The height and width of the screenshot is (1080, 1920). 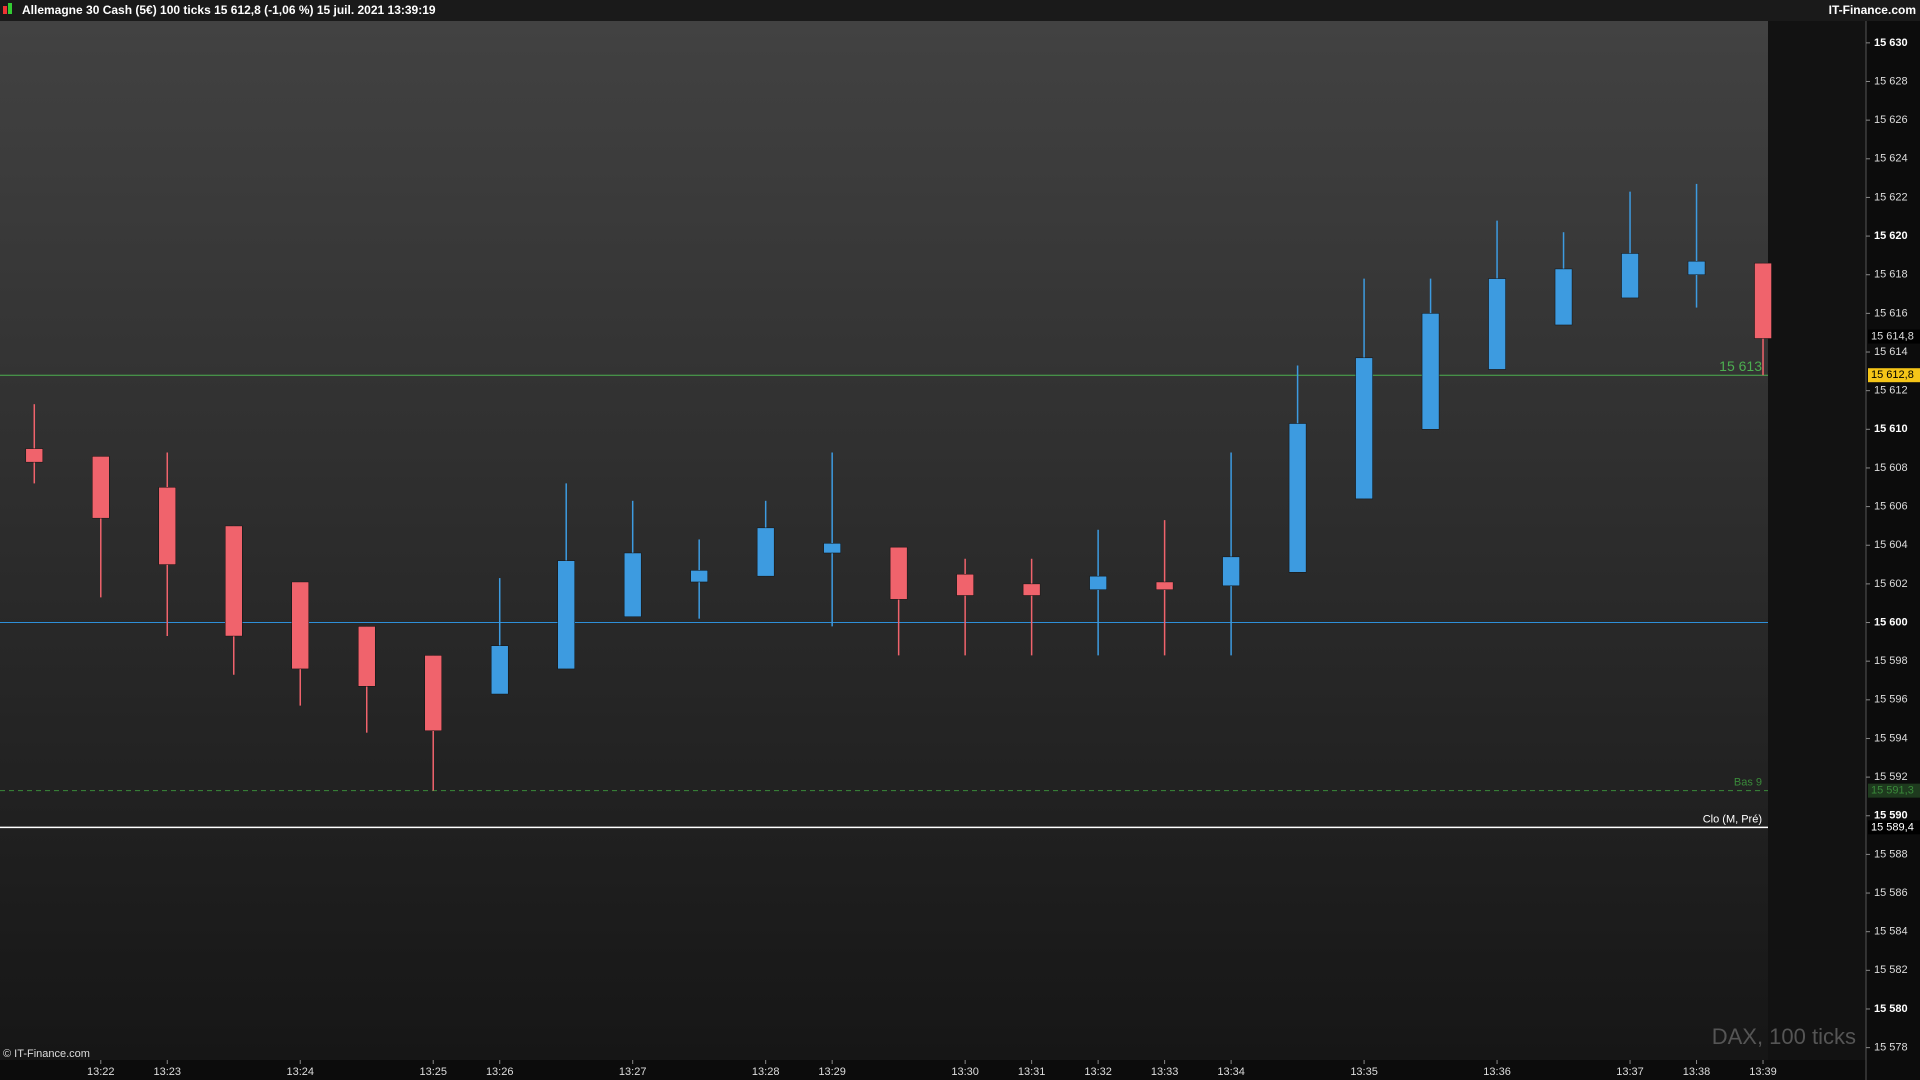 I want to click on x-tick-label: 13:26, so click(x=500, y=1072).